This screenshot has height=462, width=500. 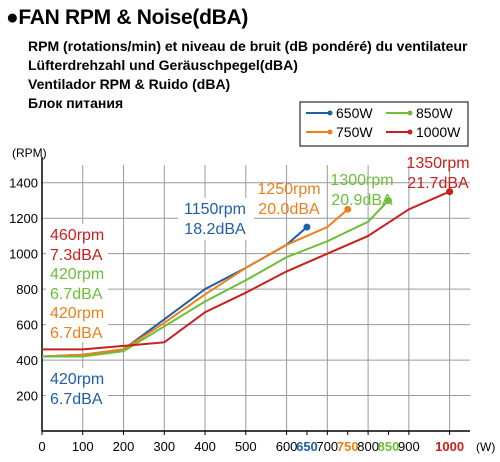 I want to click on x-tick-label: 800, so click(x=368, y=446).